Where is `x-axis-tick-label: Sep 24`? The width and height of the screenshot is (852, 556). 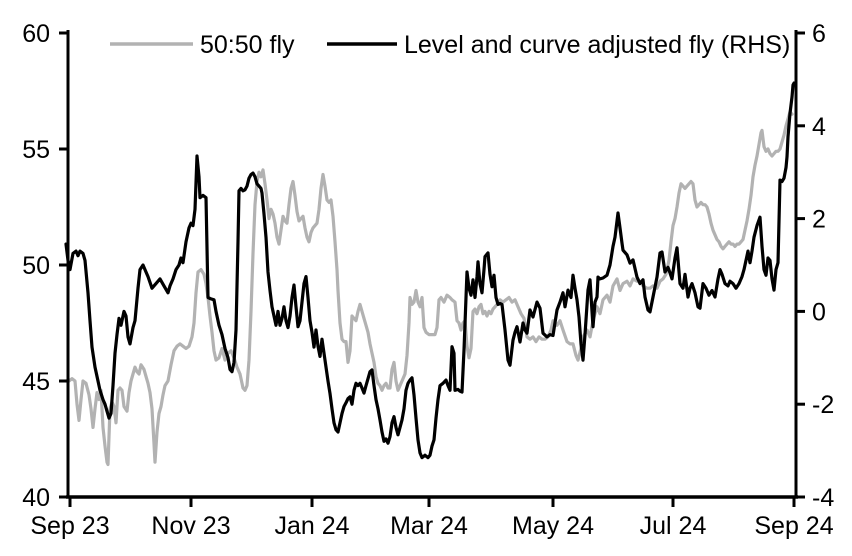
x-axis-tick-label: Sep 24 is located at coordinates (793, 526).